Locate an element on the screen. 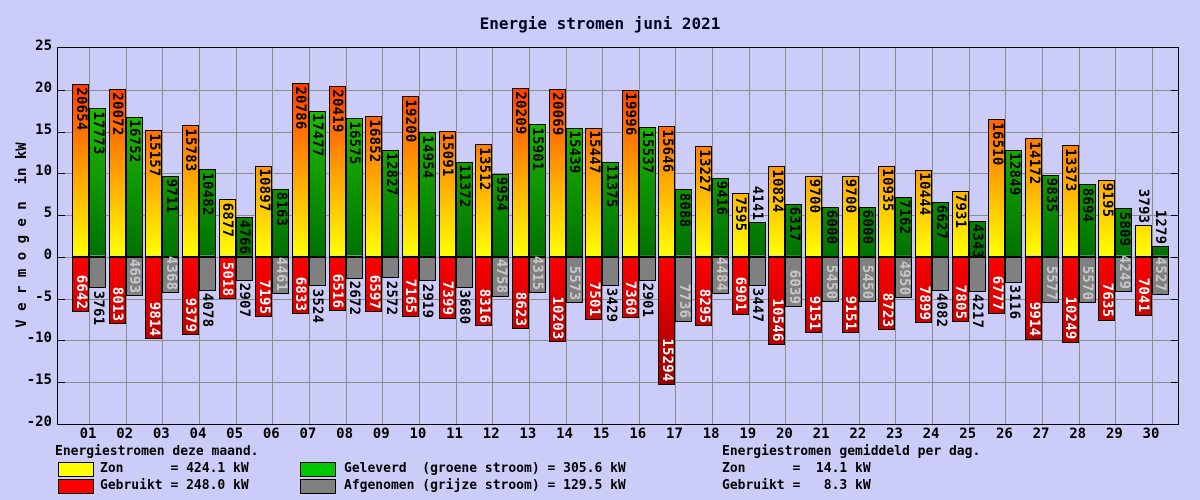 This screenshot has width=1200, height=500. bar-value-label: 8694 is located at coordinates (1087, 204).